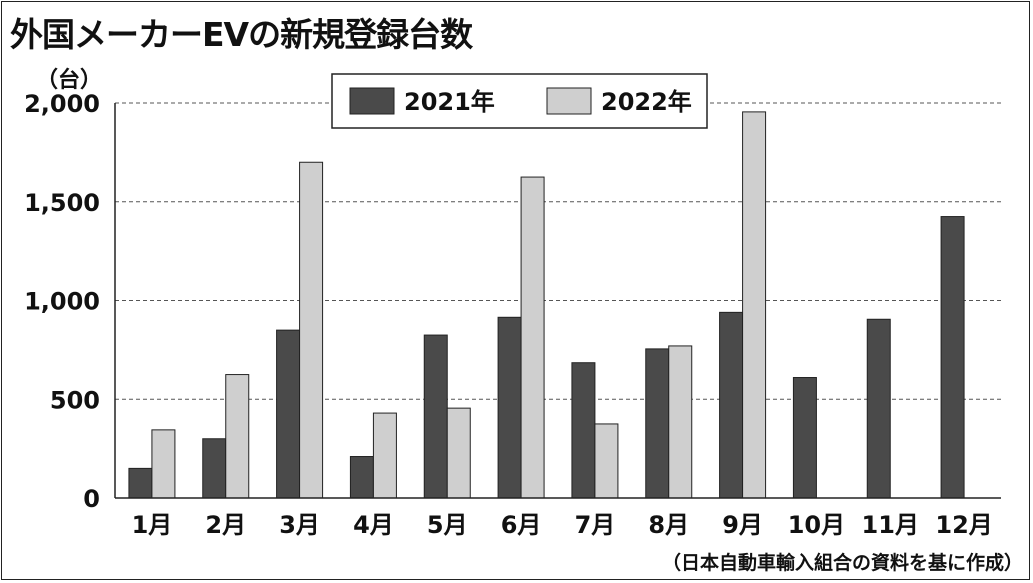  I want to click on x-category-label: 12月, so click(963, 525).